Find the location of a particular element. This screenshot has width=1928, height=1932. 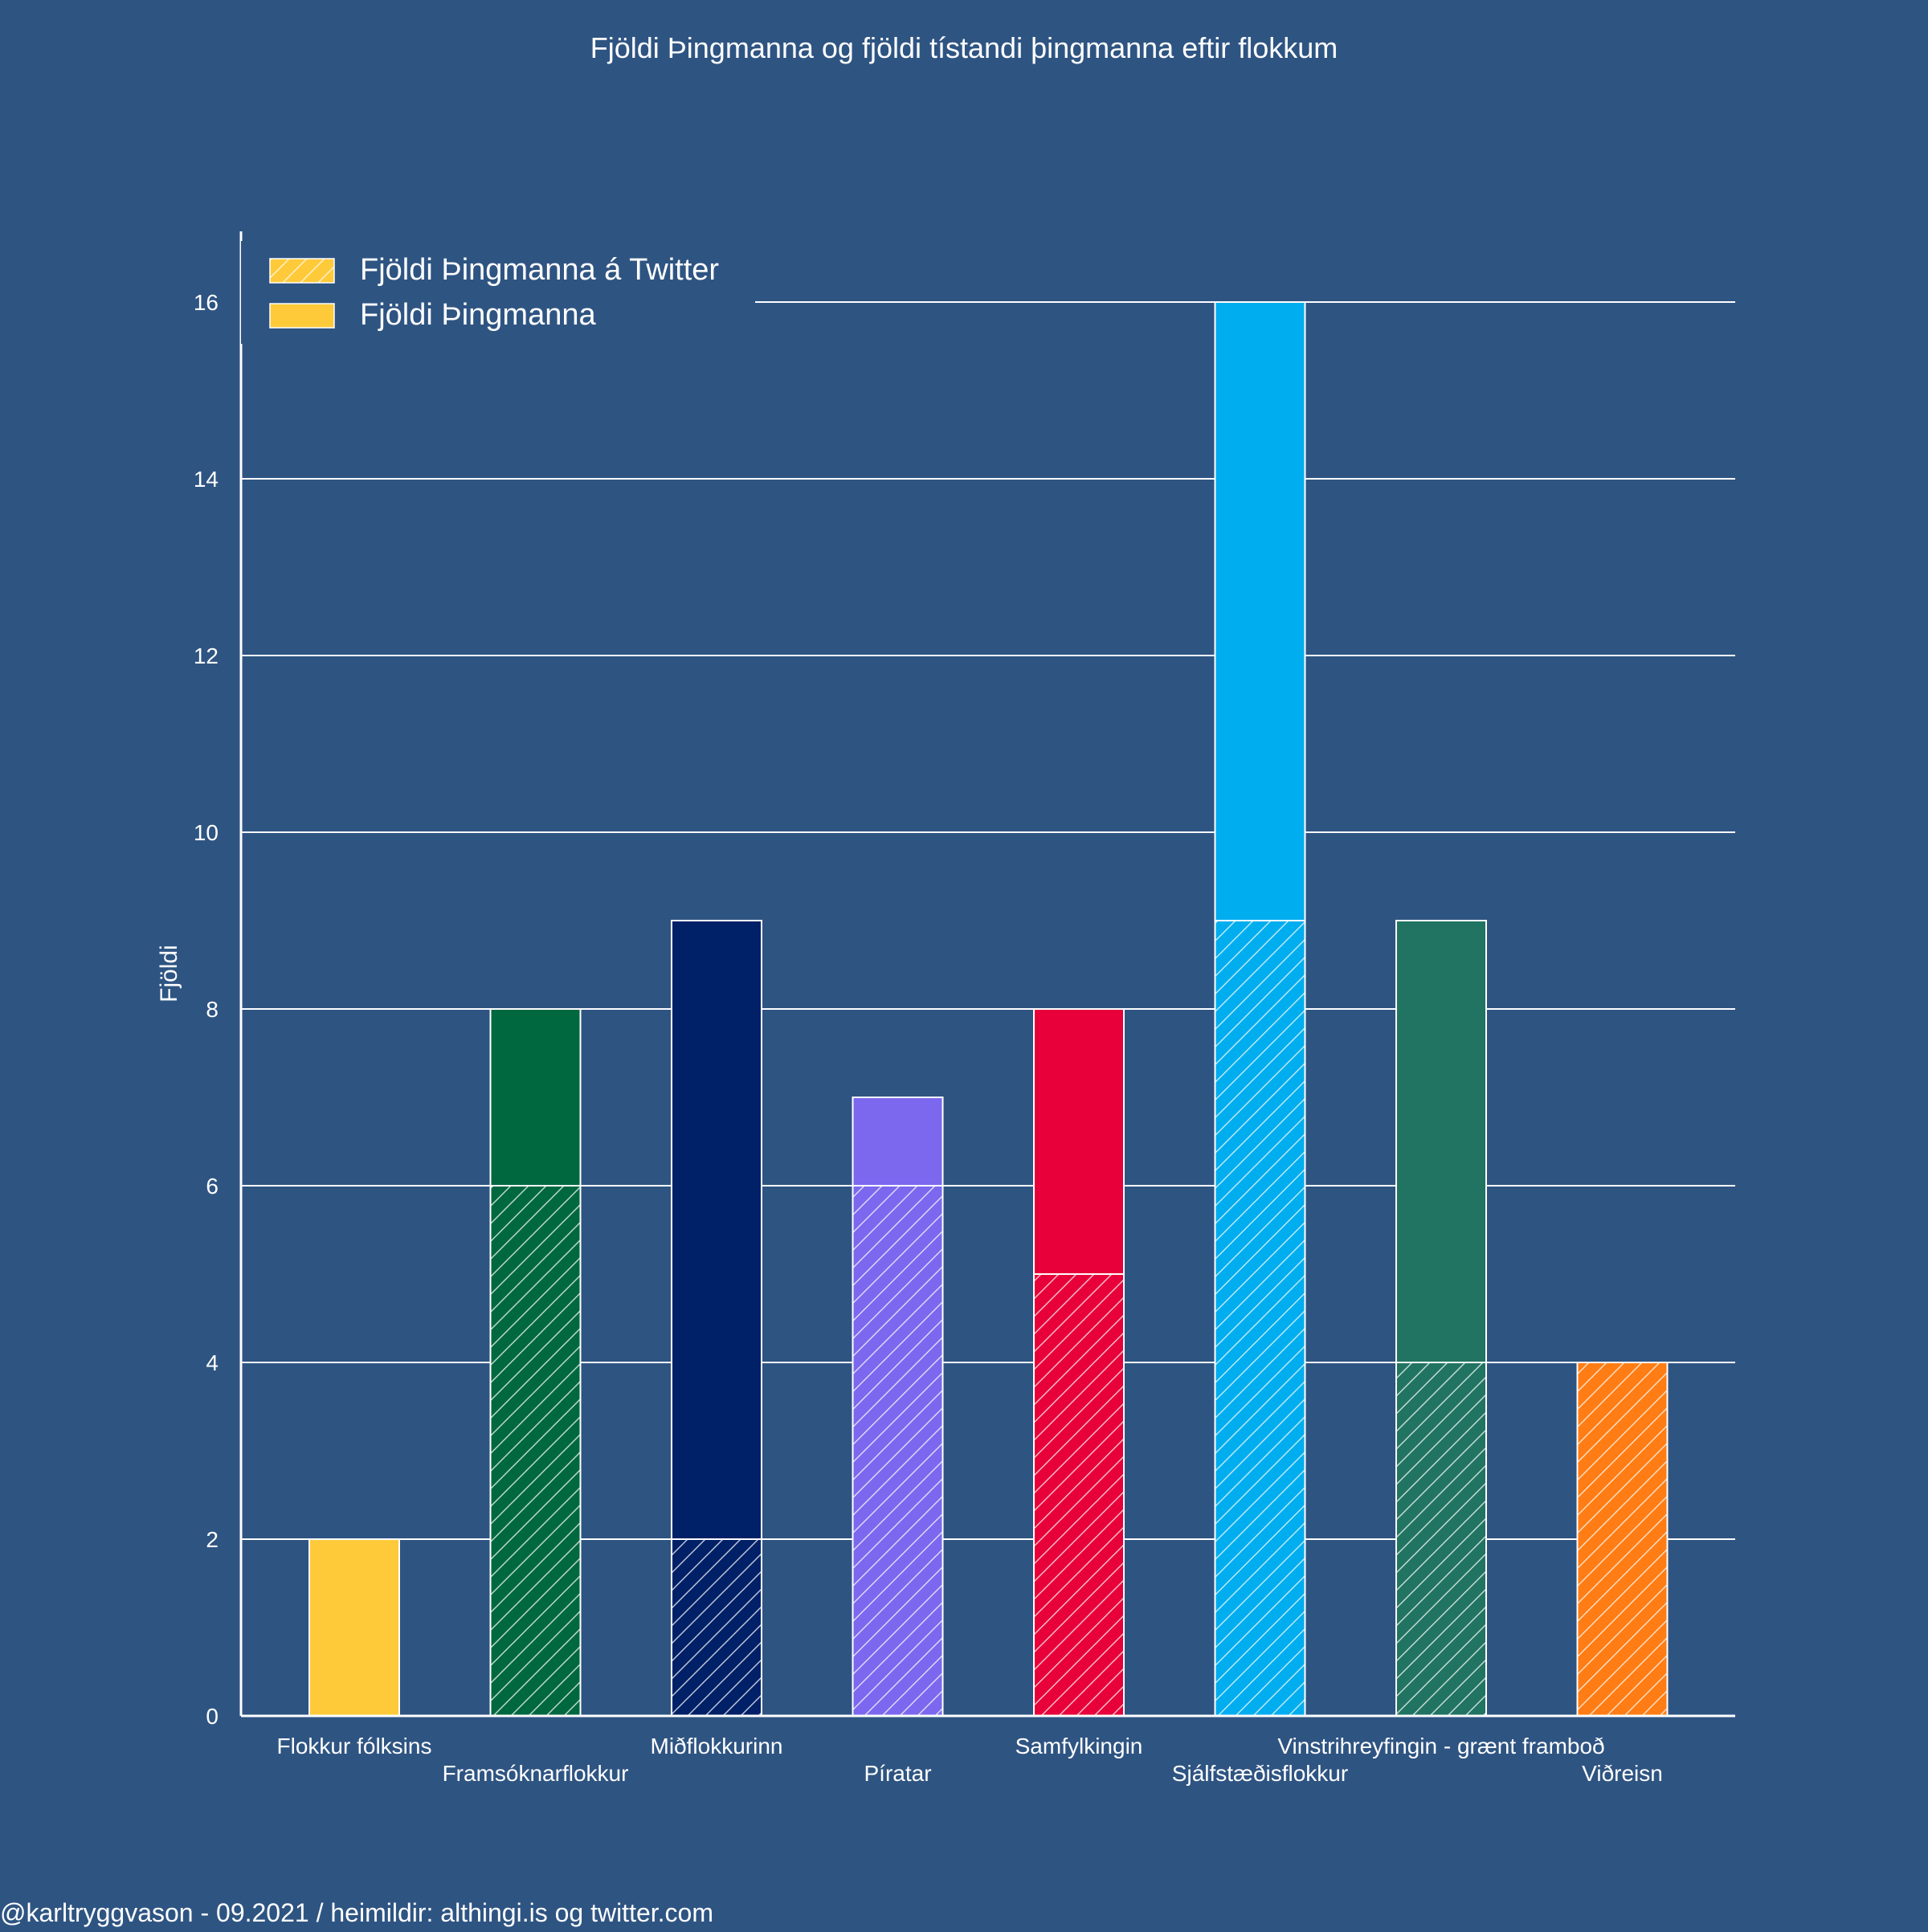

y-tick-label: 12 is located at coordinates (206, 656).